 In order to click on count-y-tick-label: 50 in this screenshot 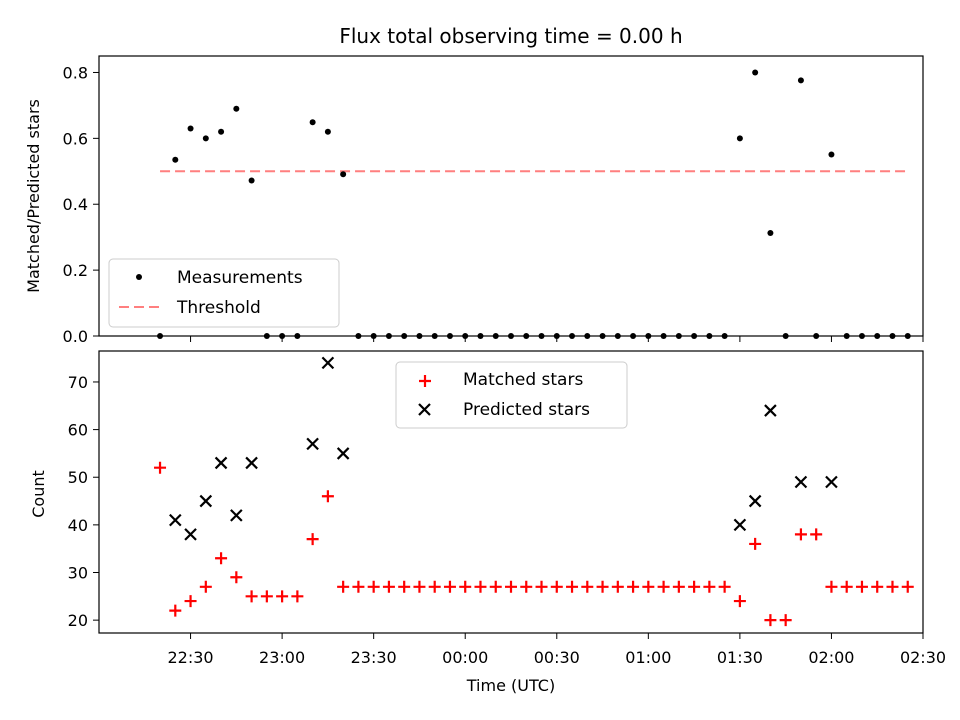, I will do `click(78, 477)`.